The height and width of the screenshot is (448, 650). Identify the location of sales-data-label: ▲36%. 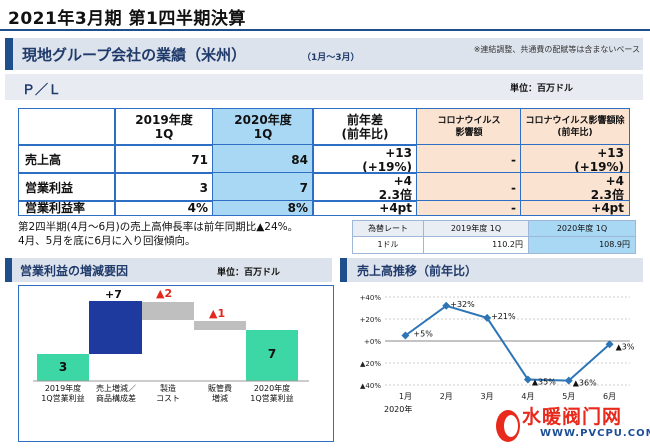
(585, 383).